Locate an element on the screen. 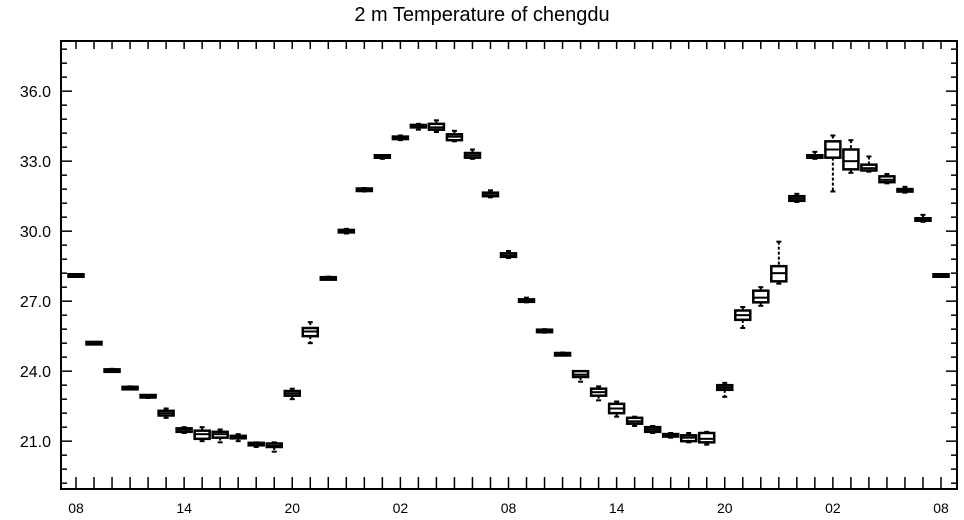 The height and width of the screenshot is (520, 964). y-tick-label: 33.0 is located at coordinates (35, 162).